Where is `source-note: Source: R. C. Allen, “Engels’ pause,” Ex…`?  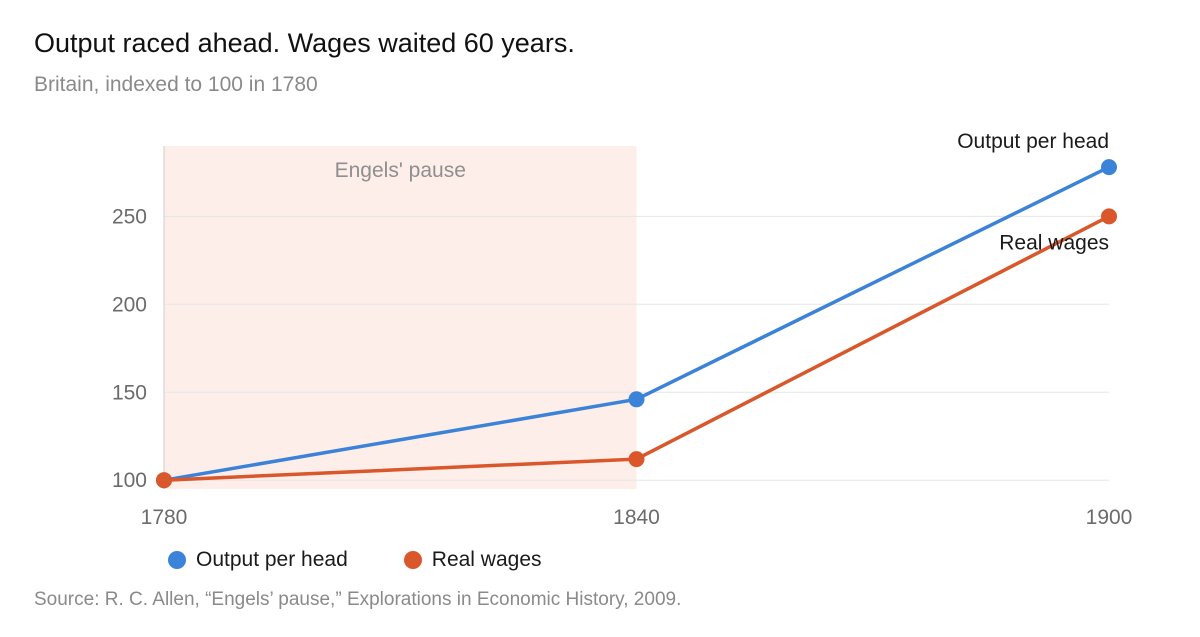 source-note: Source: R. C. Allen, “Engels’ pause,” Ex… is located at coordinates (358, 599).